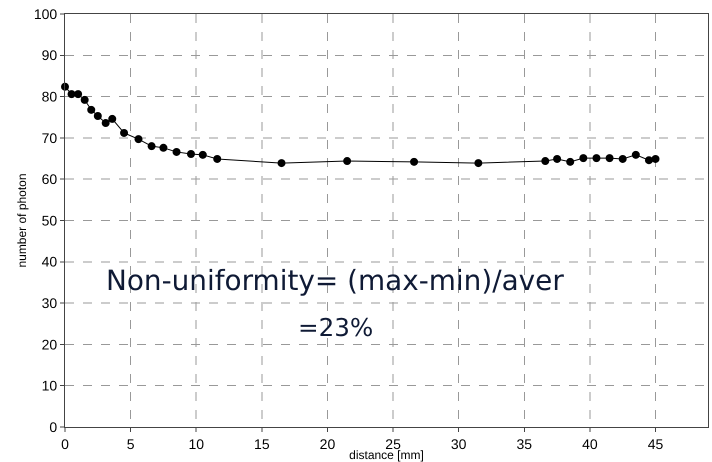  What do you see at coordinates (386, 455) in the screenshot?
I see `x-axis-title: distance [mm]` at bounding box center [386, 455].